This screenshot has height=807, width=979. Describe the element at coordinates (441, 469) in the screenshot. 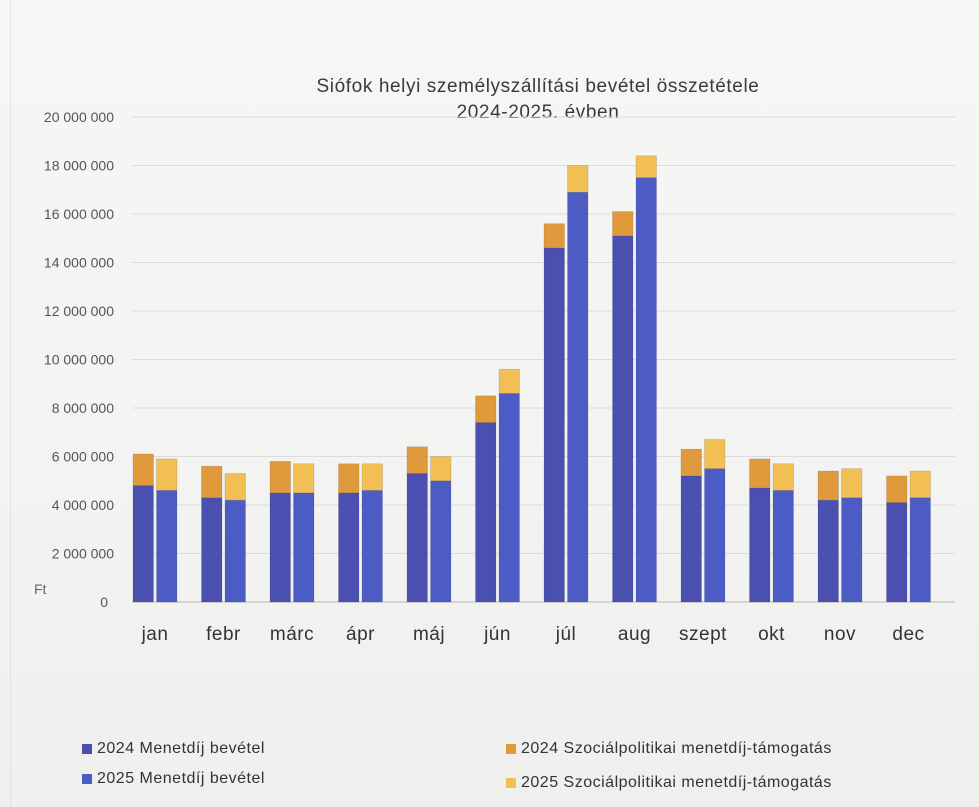

I see `bar-2025-social-support-máj` at that location.